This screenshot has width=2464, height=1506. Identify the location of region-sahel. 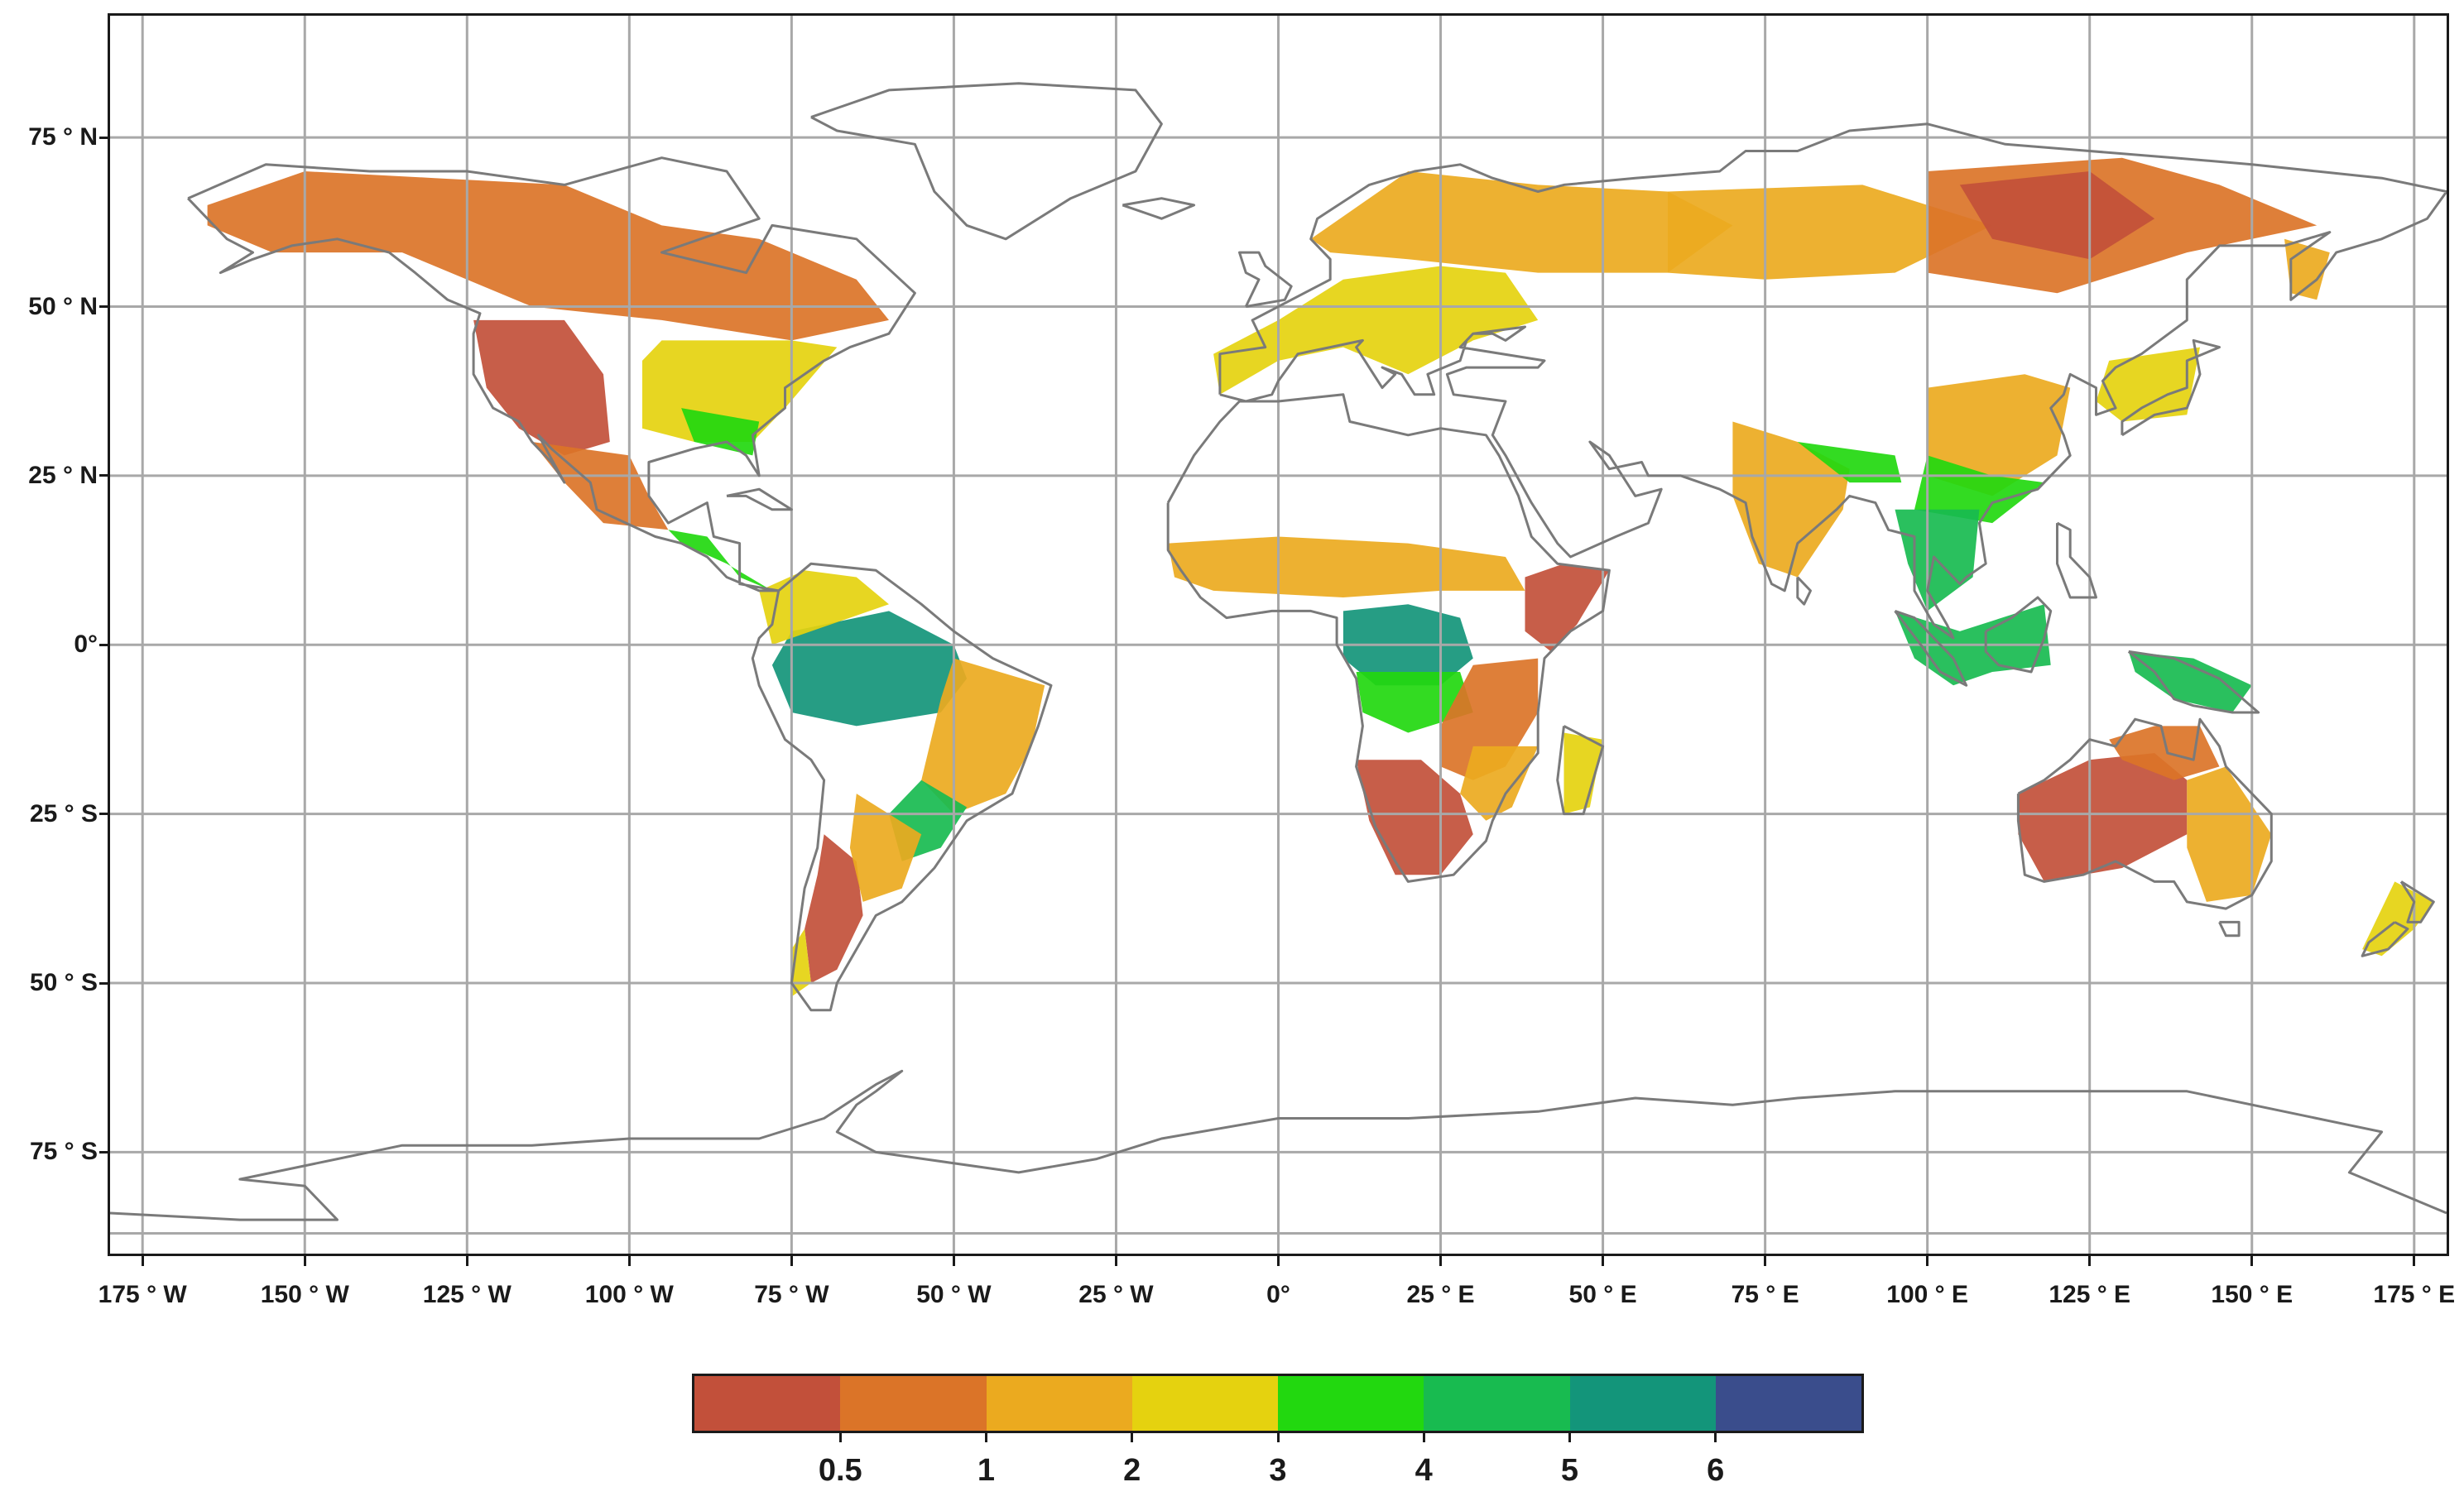
(1346, 566).